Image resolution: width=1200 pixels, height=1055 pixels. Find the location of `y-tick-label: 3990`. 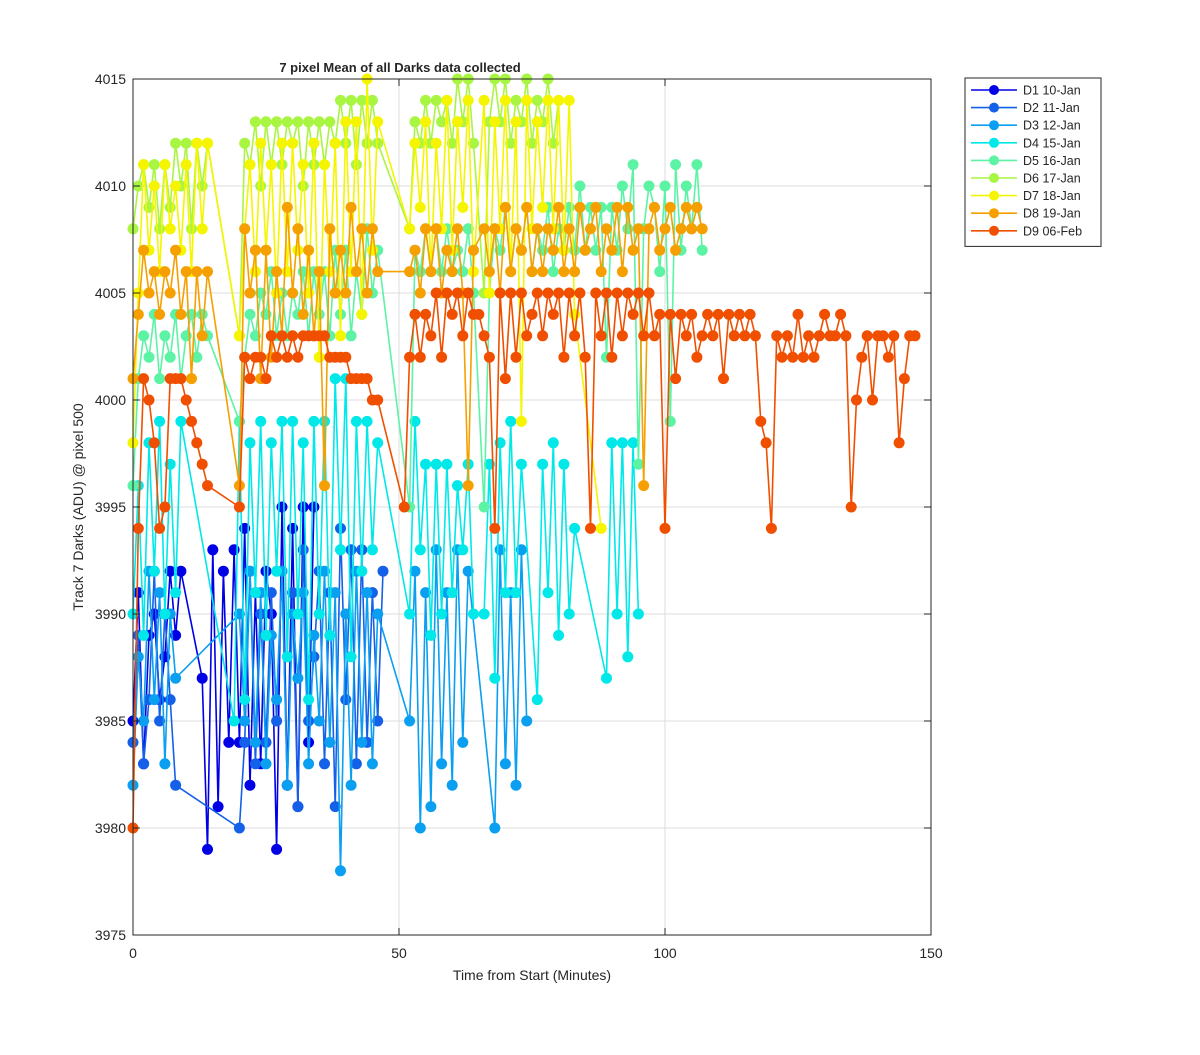

y-tick-label: 3990 is located at coordinates (110, 614).